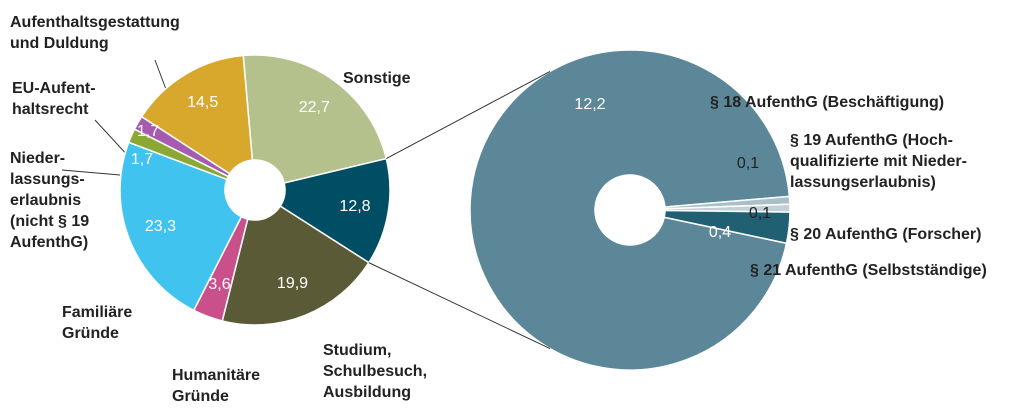 This screenshot has height=410, width=1036. Describe the element at coordinates (97, 323) in the screenshot. I see `category-label: Familiäre Gründe` at that location.